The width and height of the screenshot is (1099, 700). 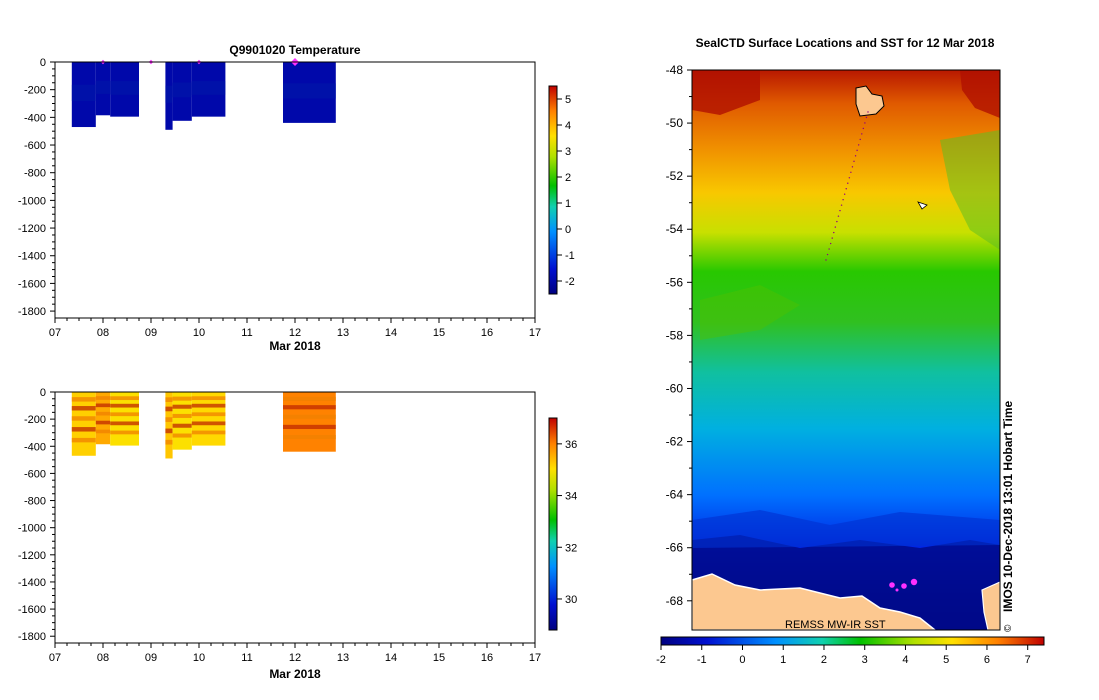 I want to click on bottom-cbar-label-3: 36, so click(x=571, y=445).